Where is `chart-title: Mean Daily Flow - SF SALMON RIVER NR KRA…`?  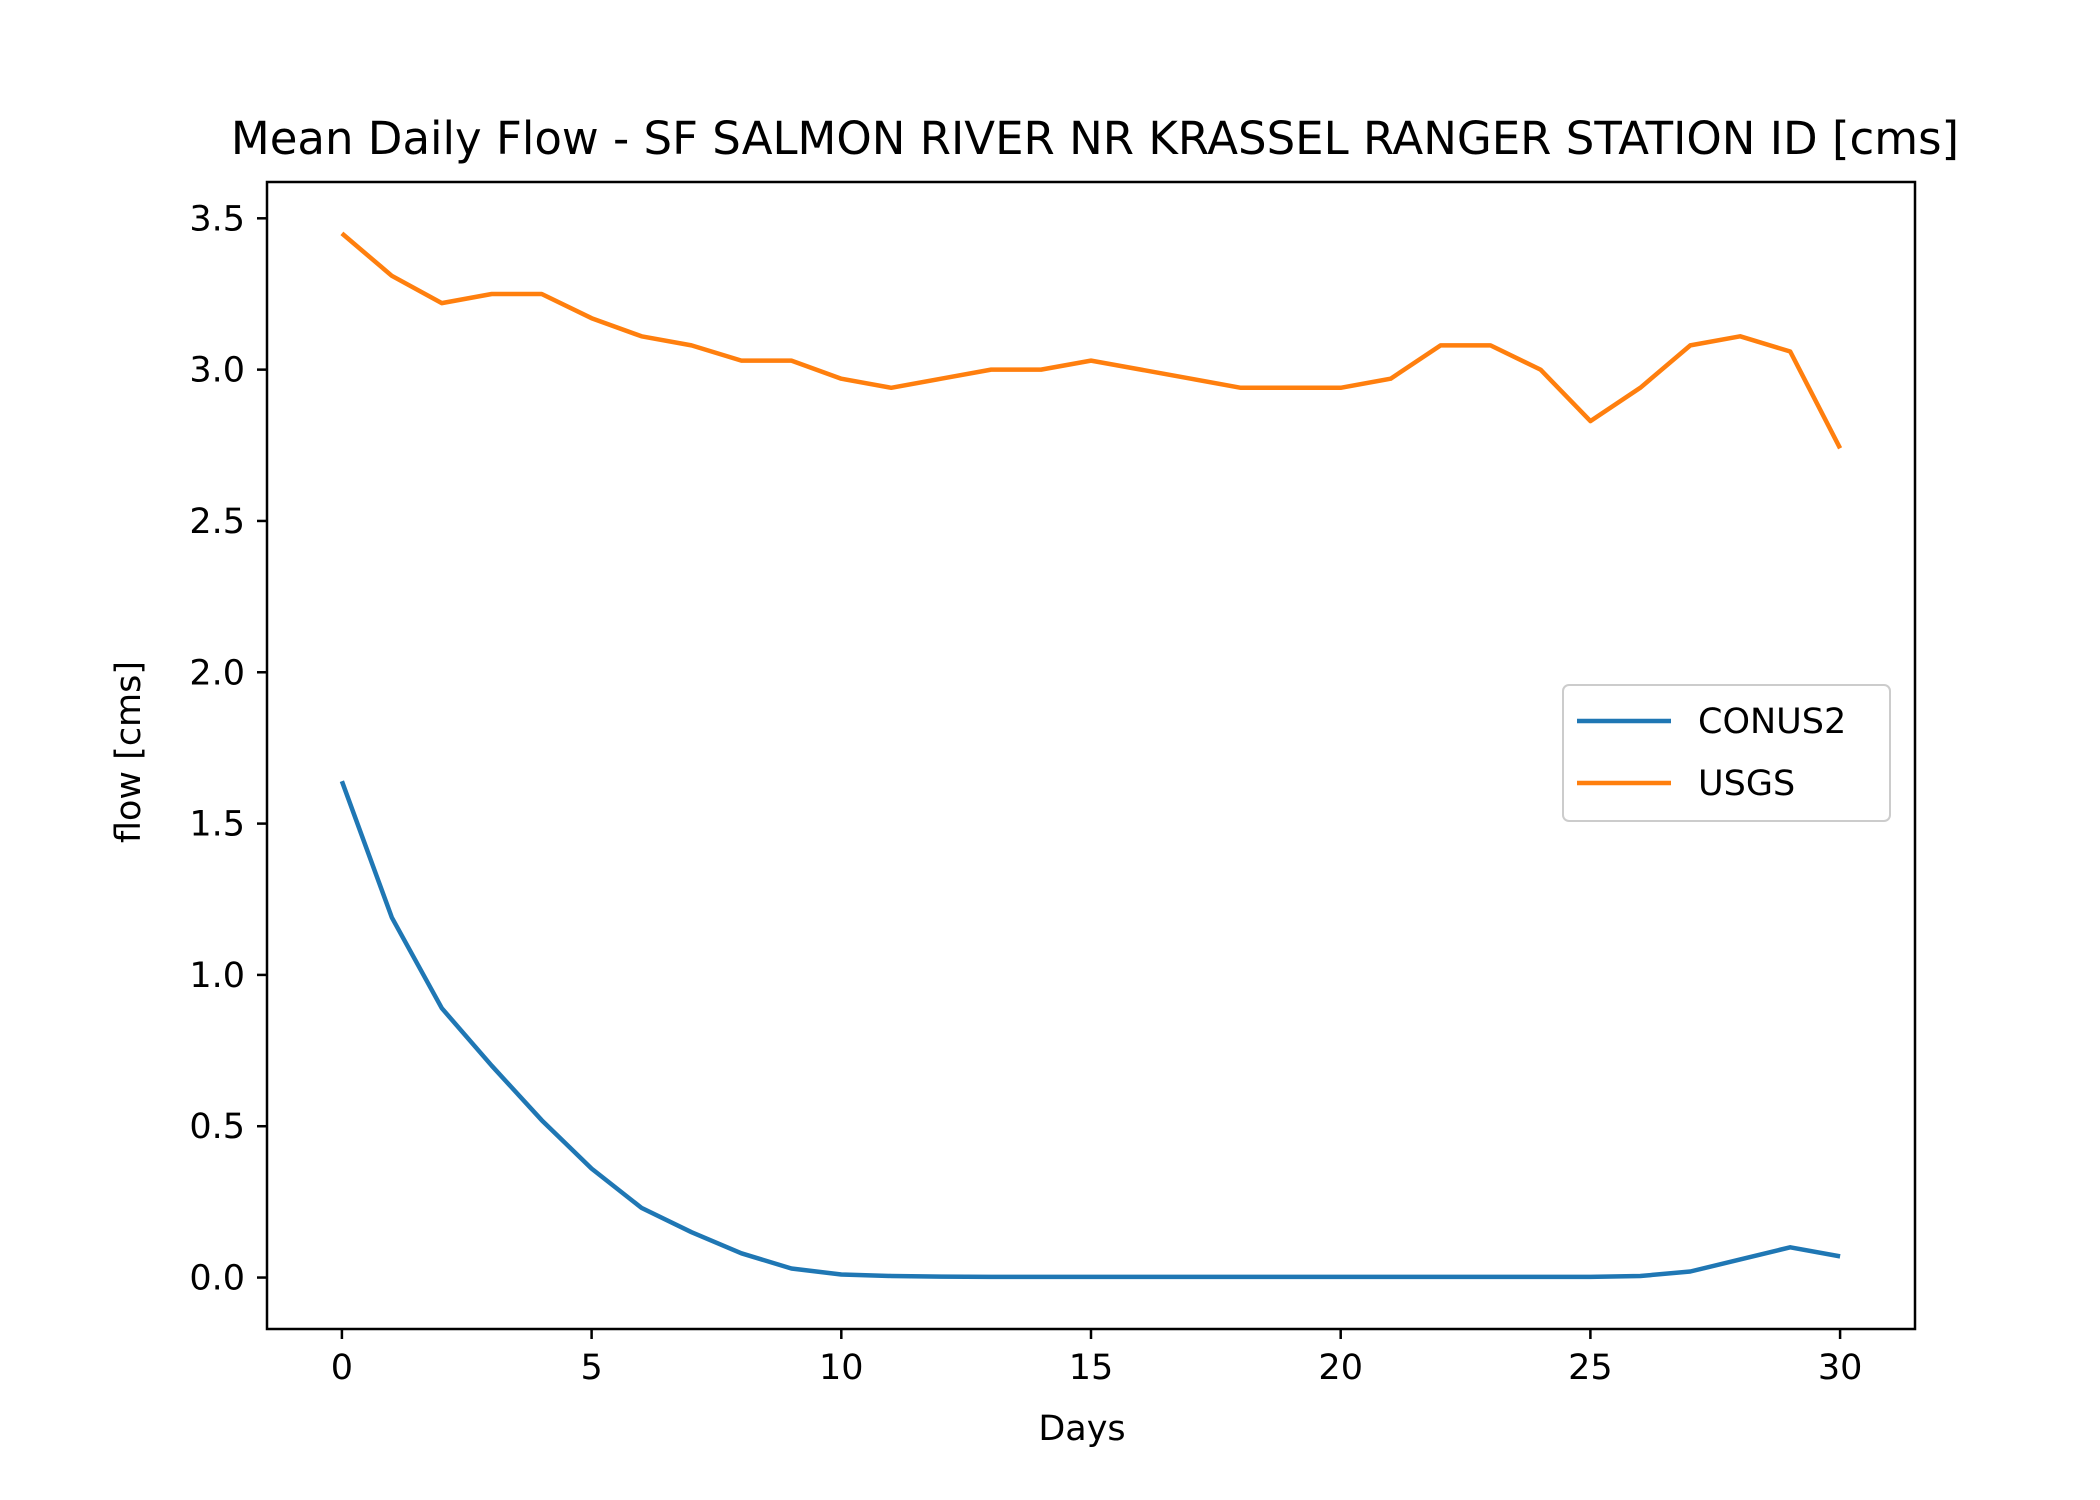 chart-title: Mean Daily Flow - SF SALMON RIVER NR KRA… is located at coordinates (1095, 138).